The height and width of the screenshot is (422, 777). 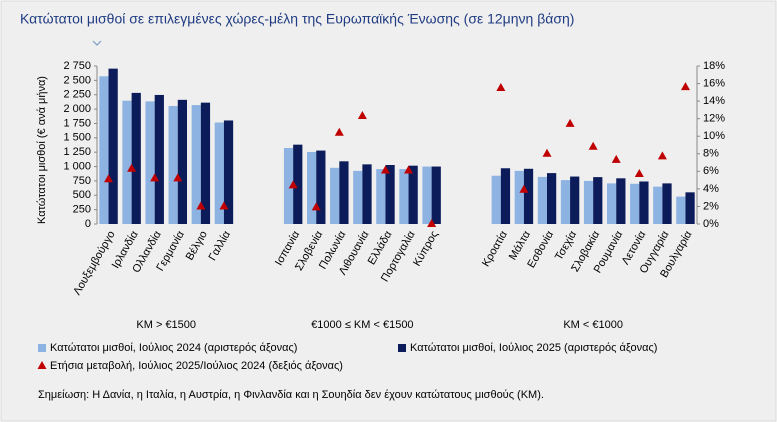 I want to click on y2-tick-label: 10%, so click(x=714, y=136).